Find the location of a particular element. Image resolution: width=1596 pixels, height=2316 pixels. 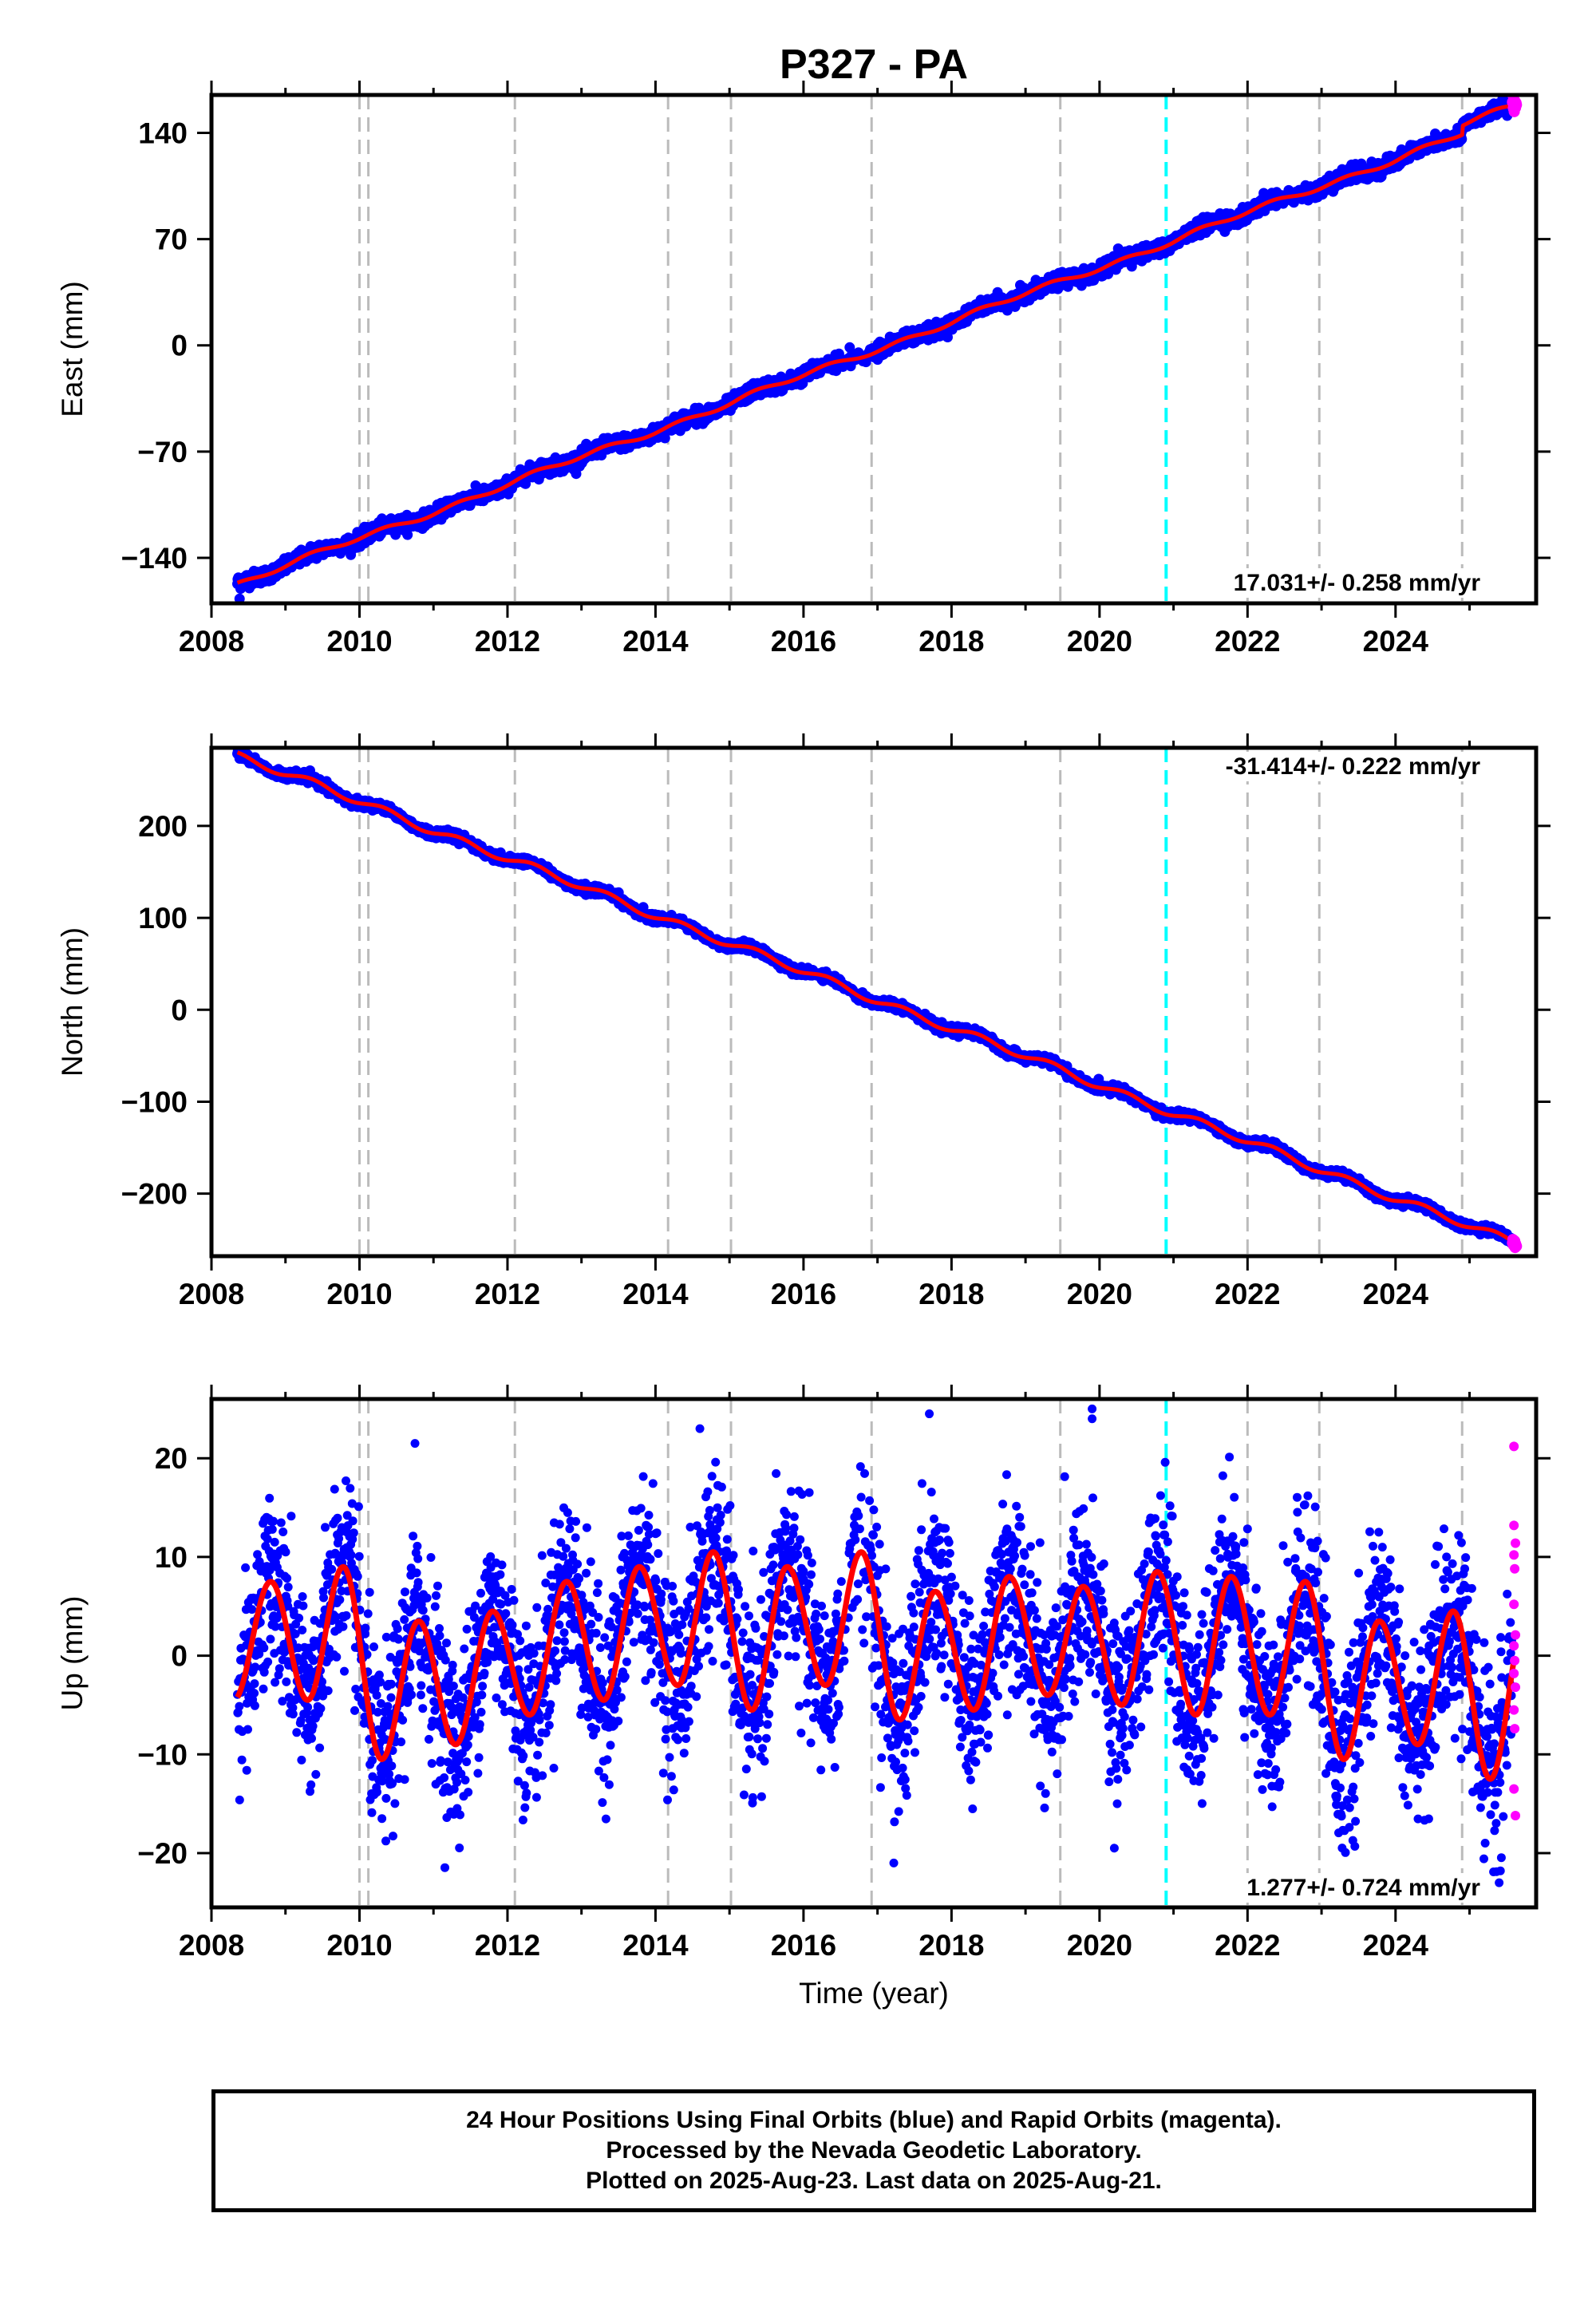

x-tick-label: 2024 is located at coordinates (1396, 641).